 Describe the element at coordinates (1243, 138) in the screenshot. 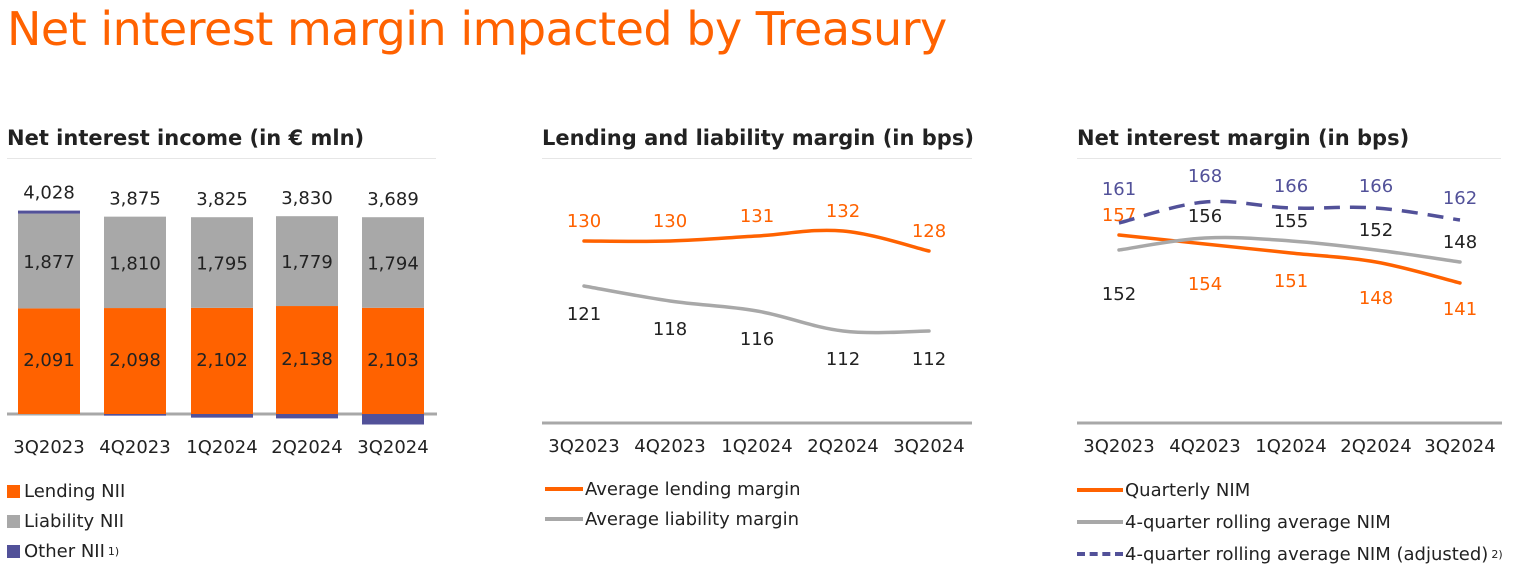

I see `nim-chart-title: Net interest margin (in bps)` at that location.